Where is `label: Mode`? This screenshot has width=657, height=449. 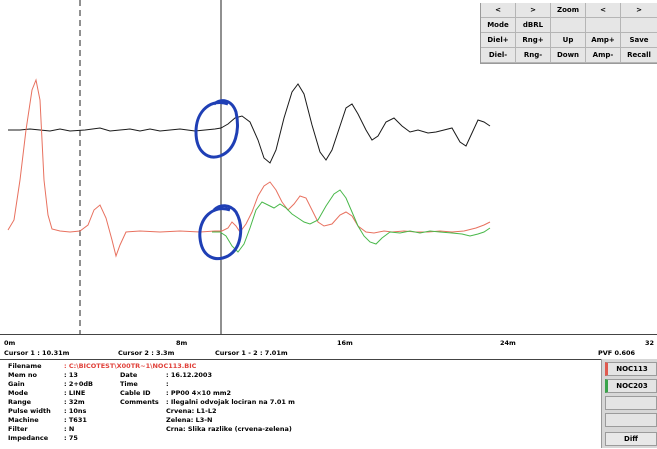 label: Mode is located at coordinates (18, 393).